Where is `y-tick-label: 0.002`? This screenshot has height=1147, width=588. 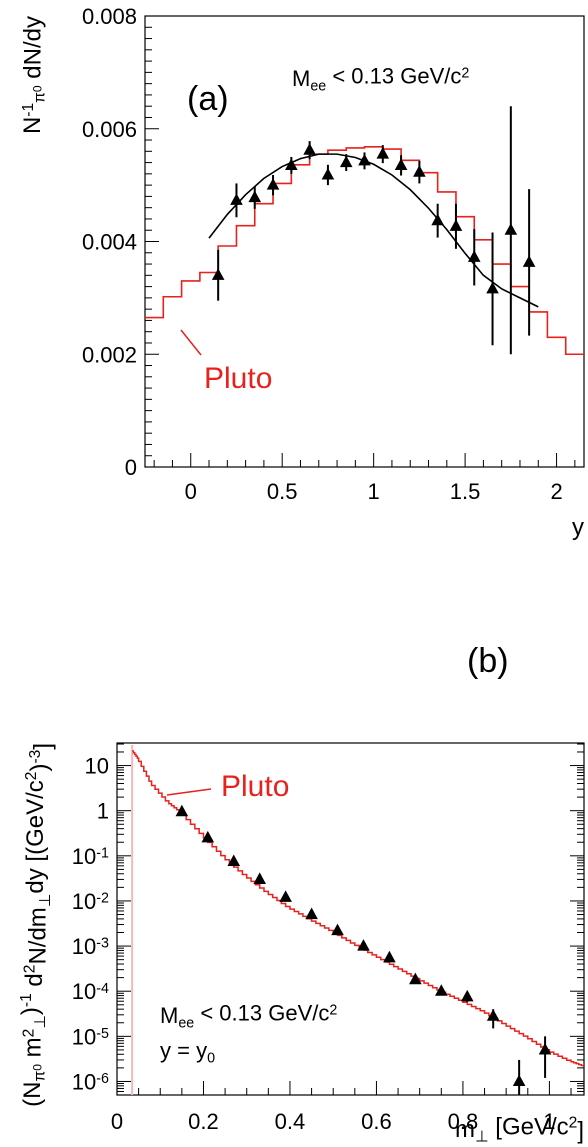
y-tick-label: 0.002 is located at coordinates (109, 354).